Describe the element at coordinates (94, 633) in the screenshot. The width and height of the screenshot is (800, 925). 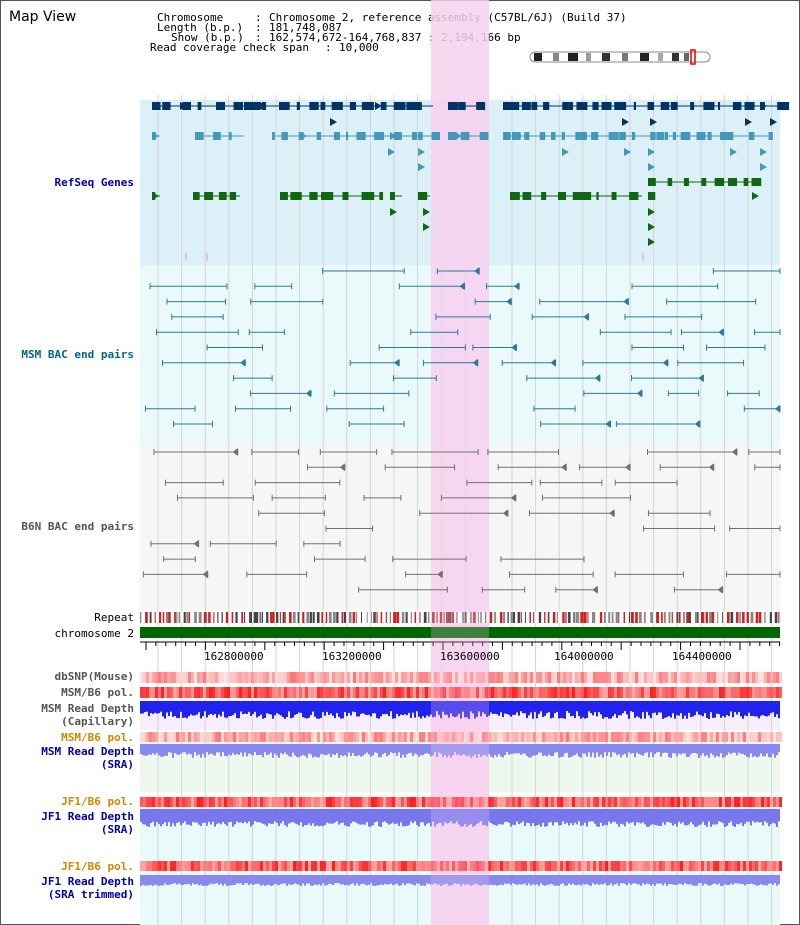
I see `track-label-chromosome: chromosome 2` at that location.